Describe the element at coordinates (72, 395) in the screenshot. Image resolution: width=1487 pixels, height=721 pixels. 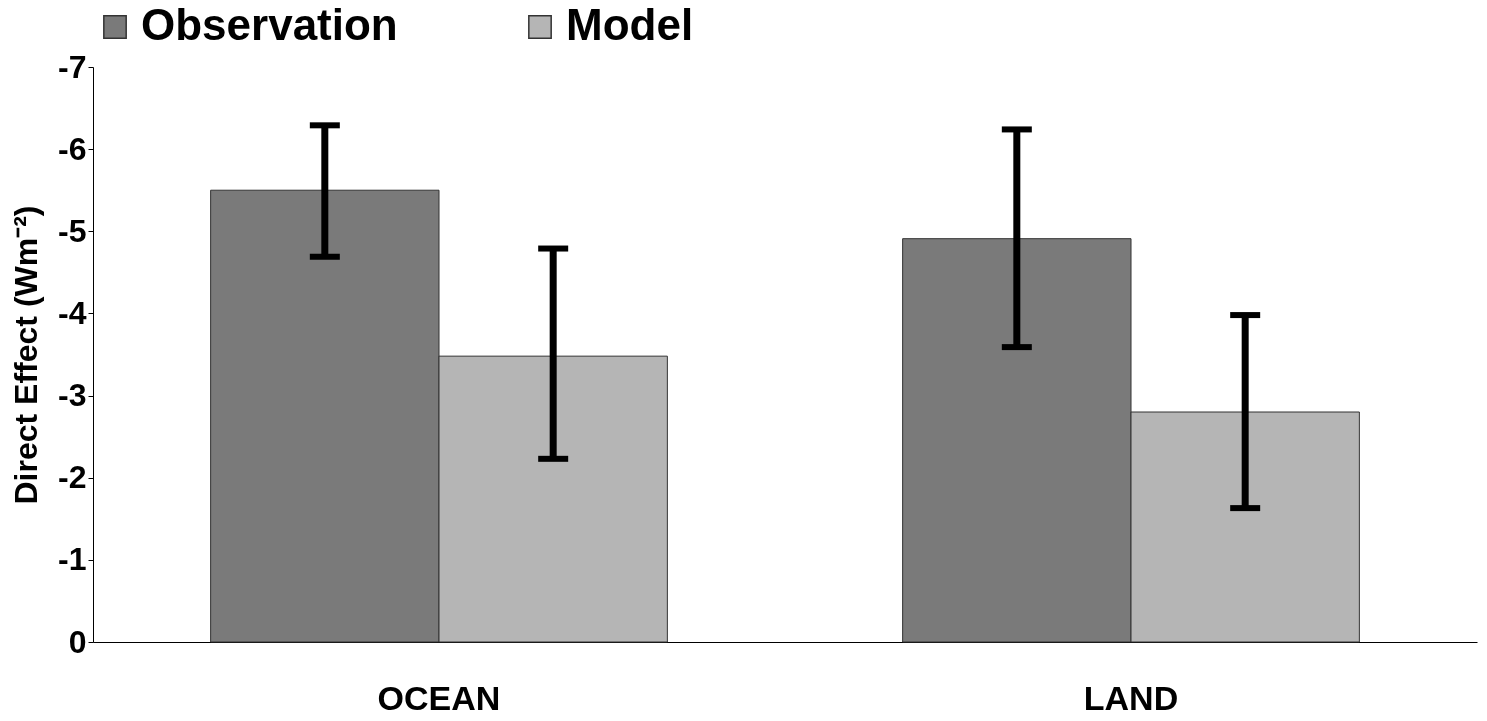
I see `y-tick-label: -3` at that location.